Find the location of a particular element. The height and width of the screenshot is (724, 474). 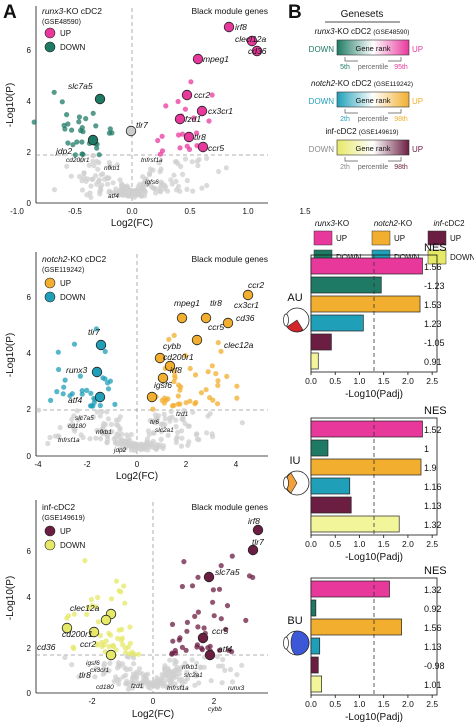

plot2-legend-up: UP is located at coordinates (65, 283).